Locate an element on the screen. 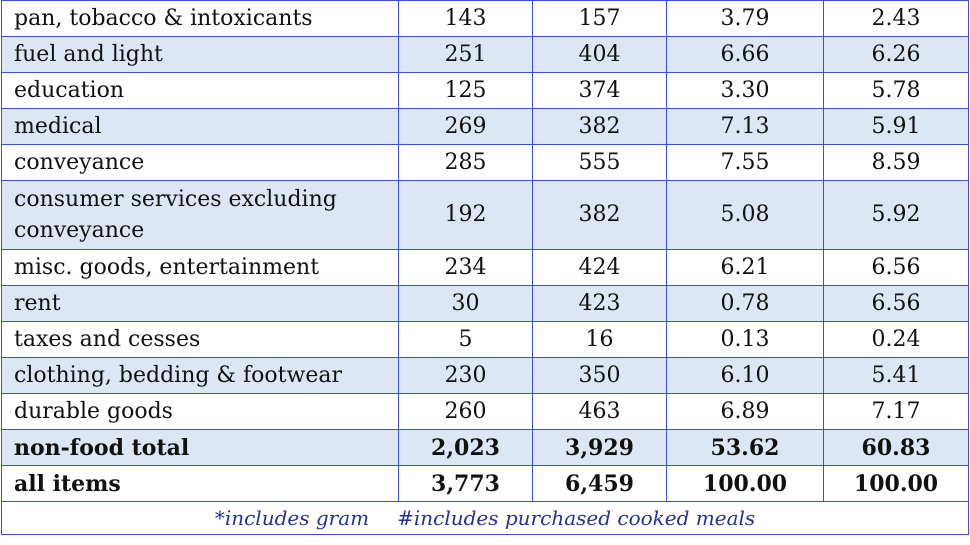  table-row: taxes and cesses 5 16 0.13 0.24 is located at coordinates (485, 339).